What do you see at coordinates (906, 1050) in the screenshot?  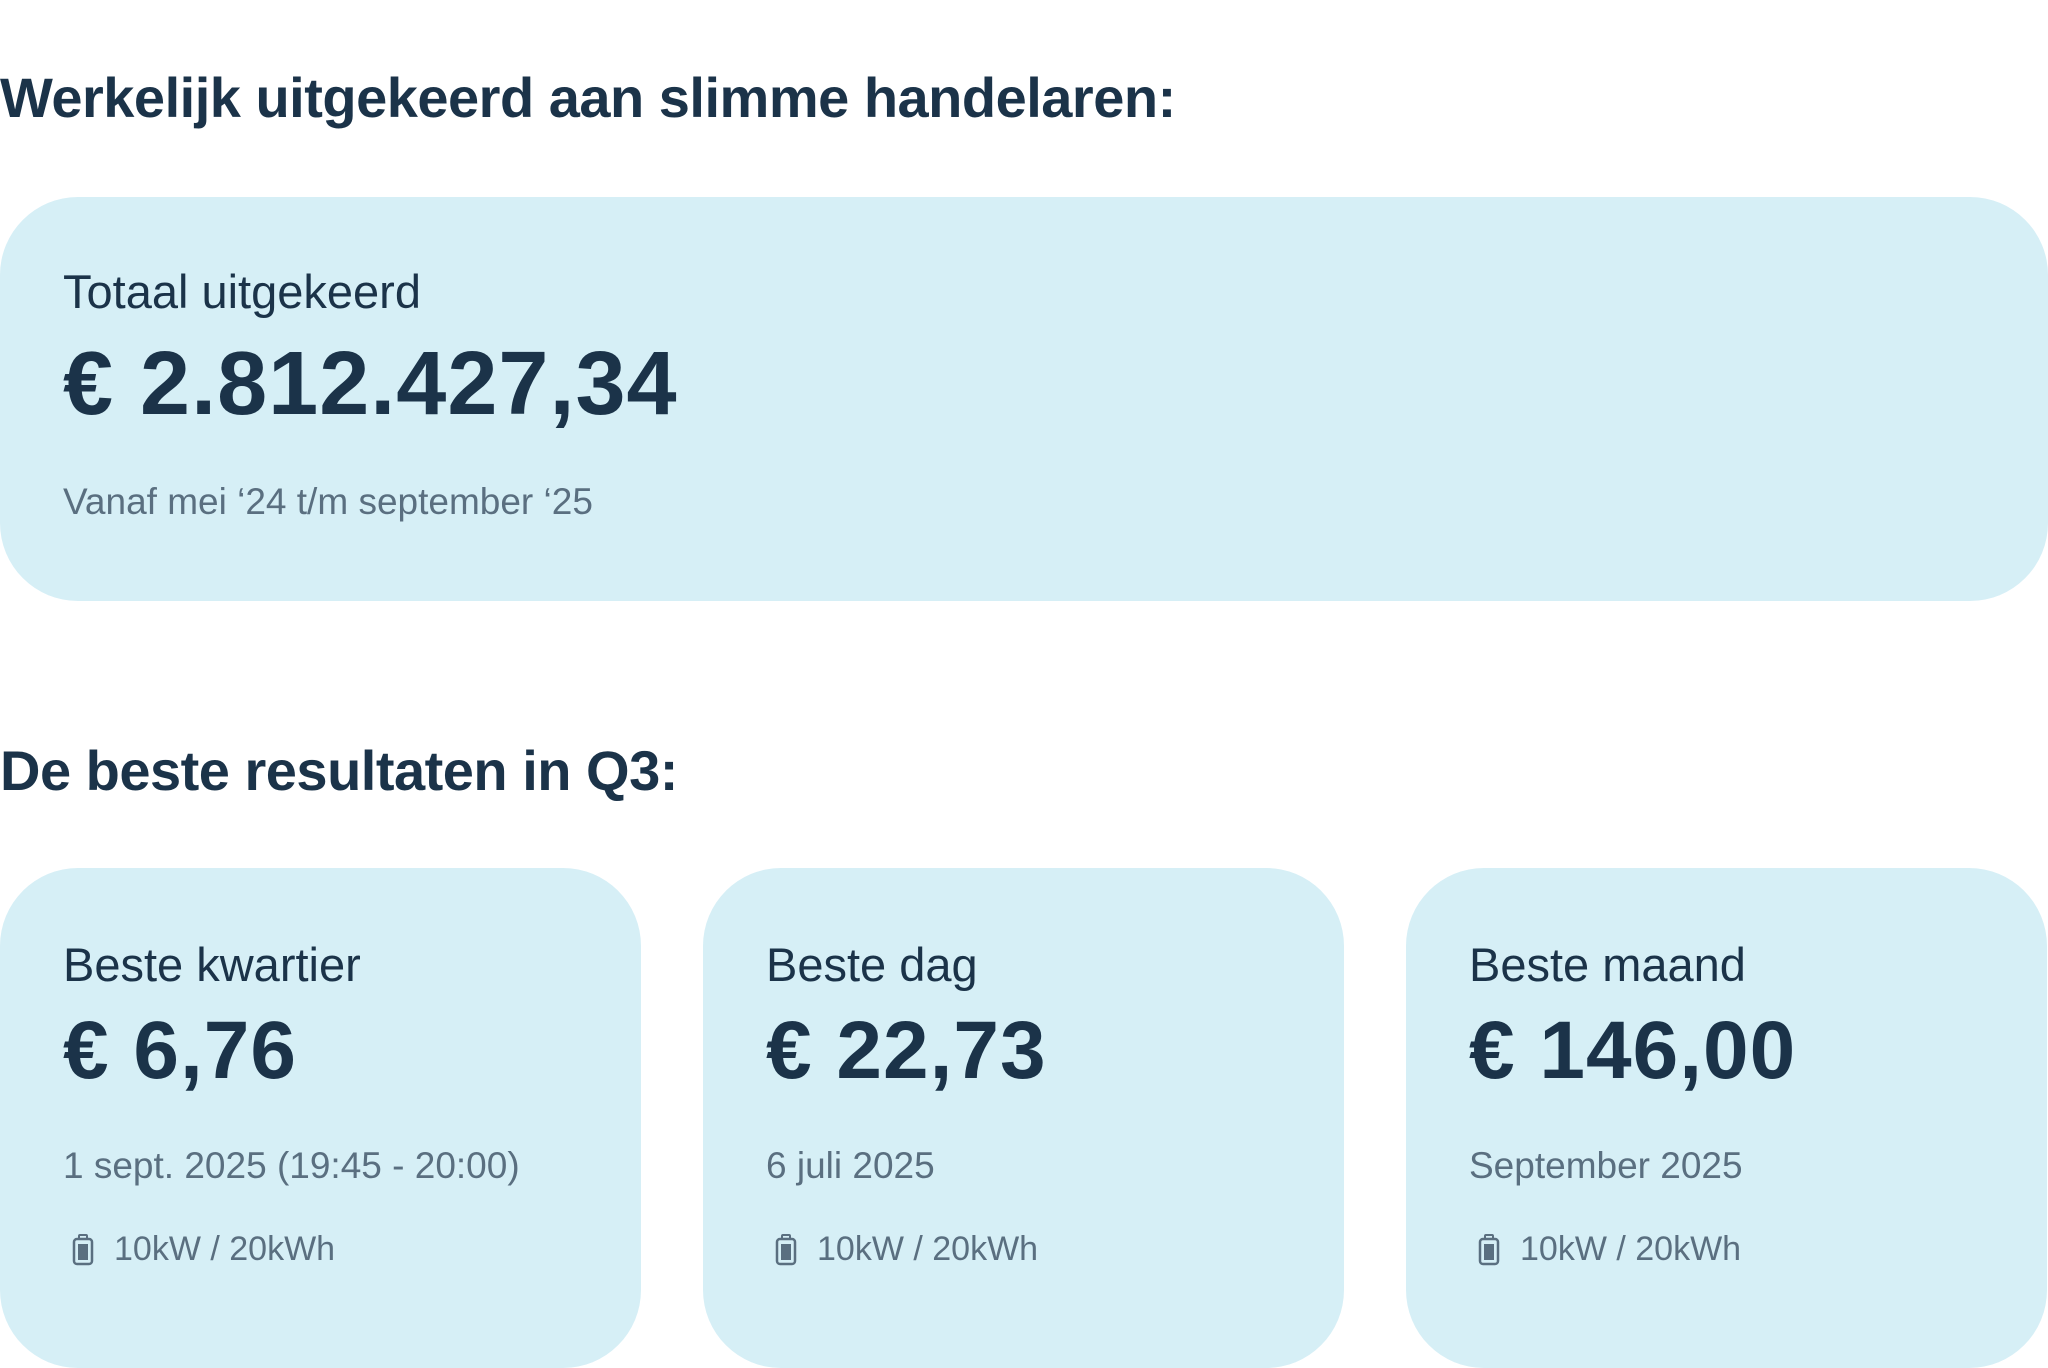 I see `card-value: € 22,73` at bounding box center [906, 1050].